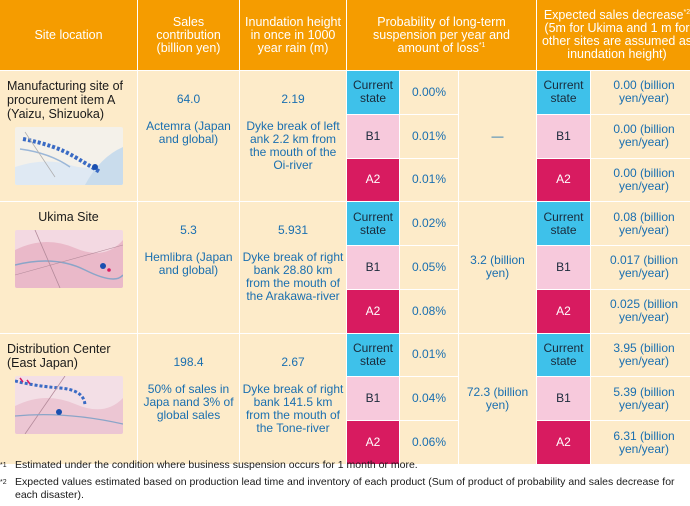 Image resolution: width=690 pixels, height=506 pixels. What do you see at coordinates (640, 442) in the screenshot?
I see `decrease-value: 6.31 (billion yen/year)` at bounding box center [640, 442].